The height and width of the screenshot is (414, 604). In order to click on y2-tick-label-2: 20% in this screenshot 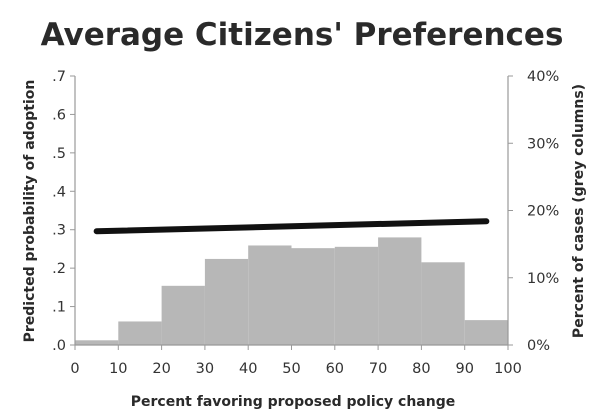, I will do `click(543, 212)`.